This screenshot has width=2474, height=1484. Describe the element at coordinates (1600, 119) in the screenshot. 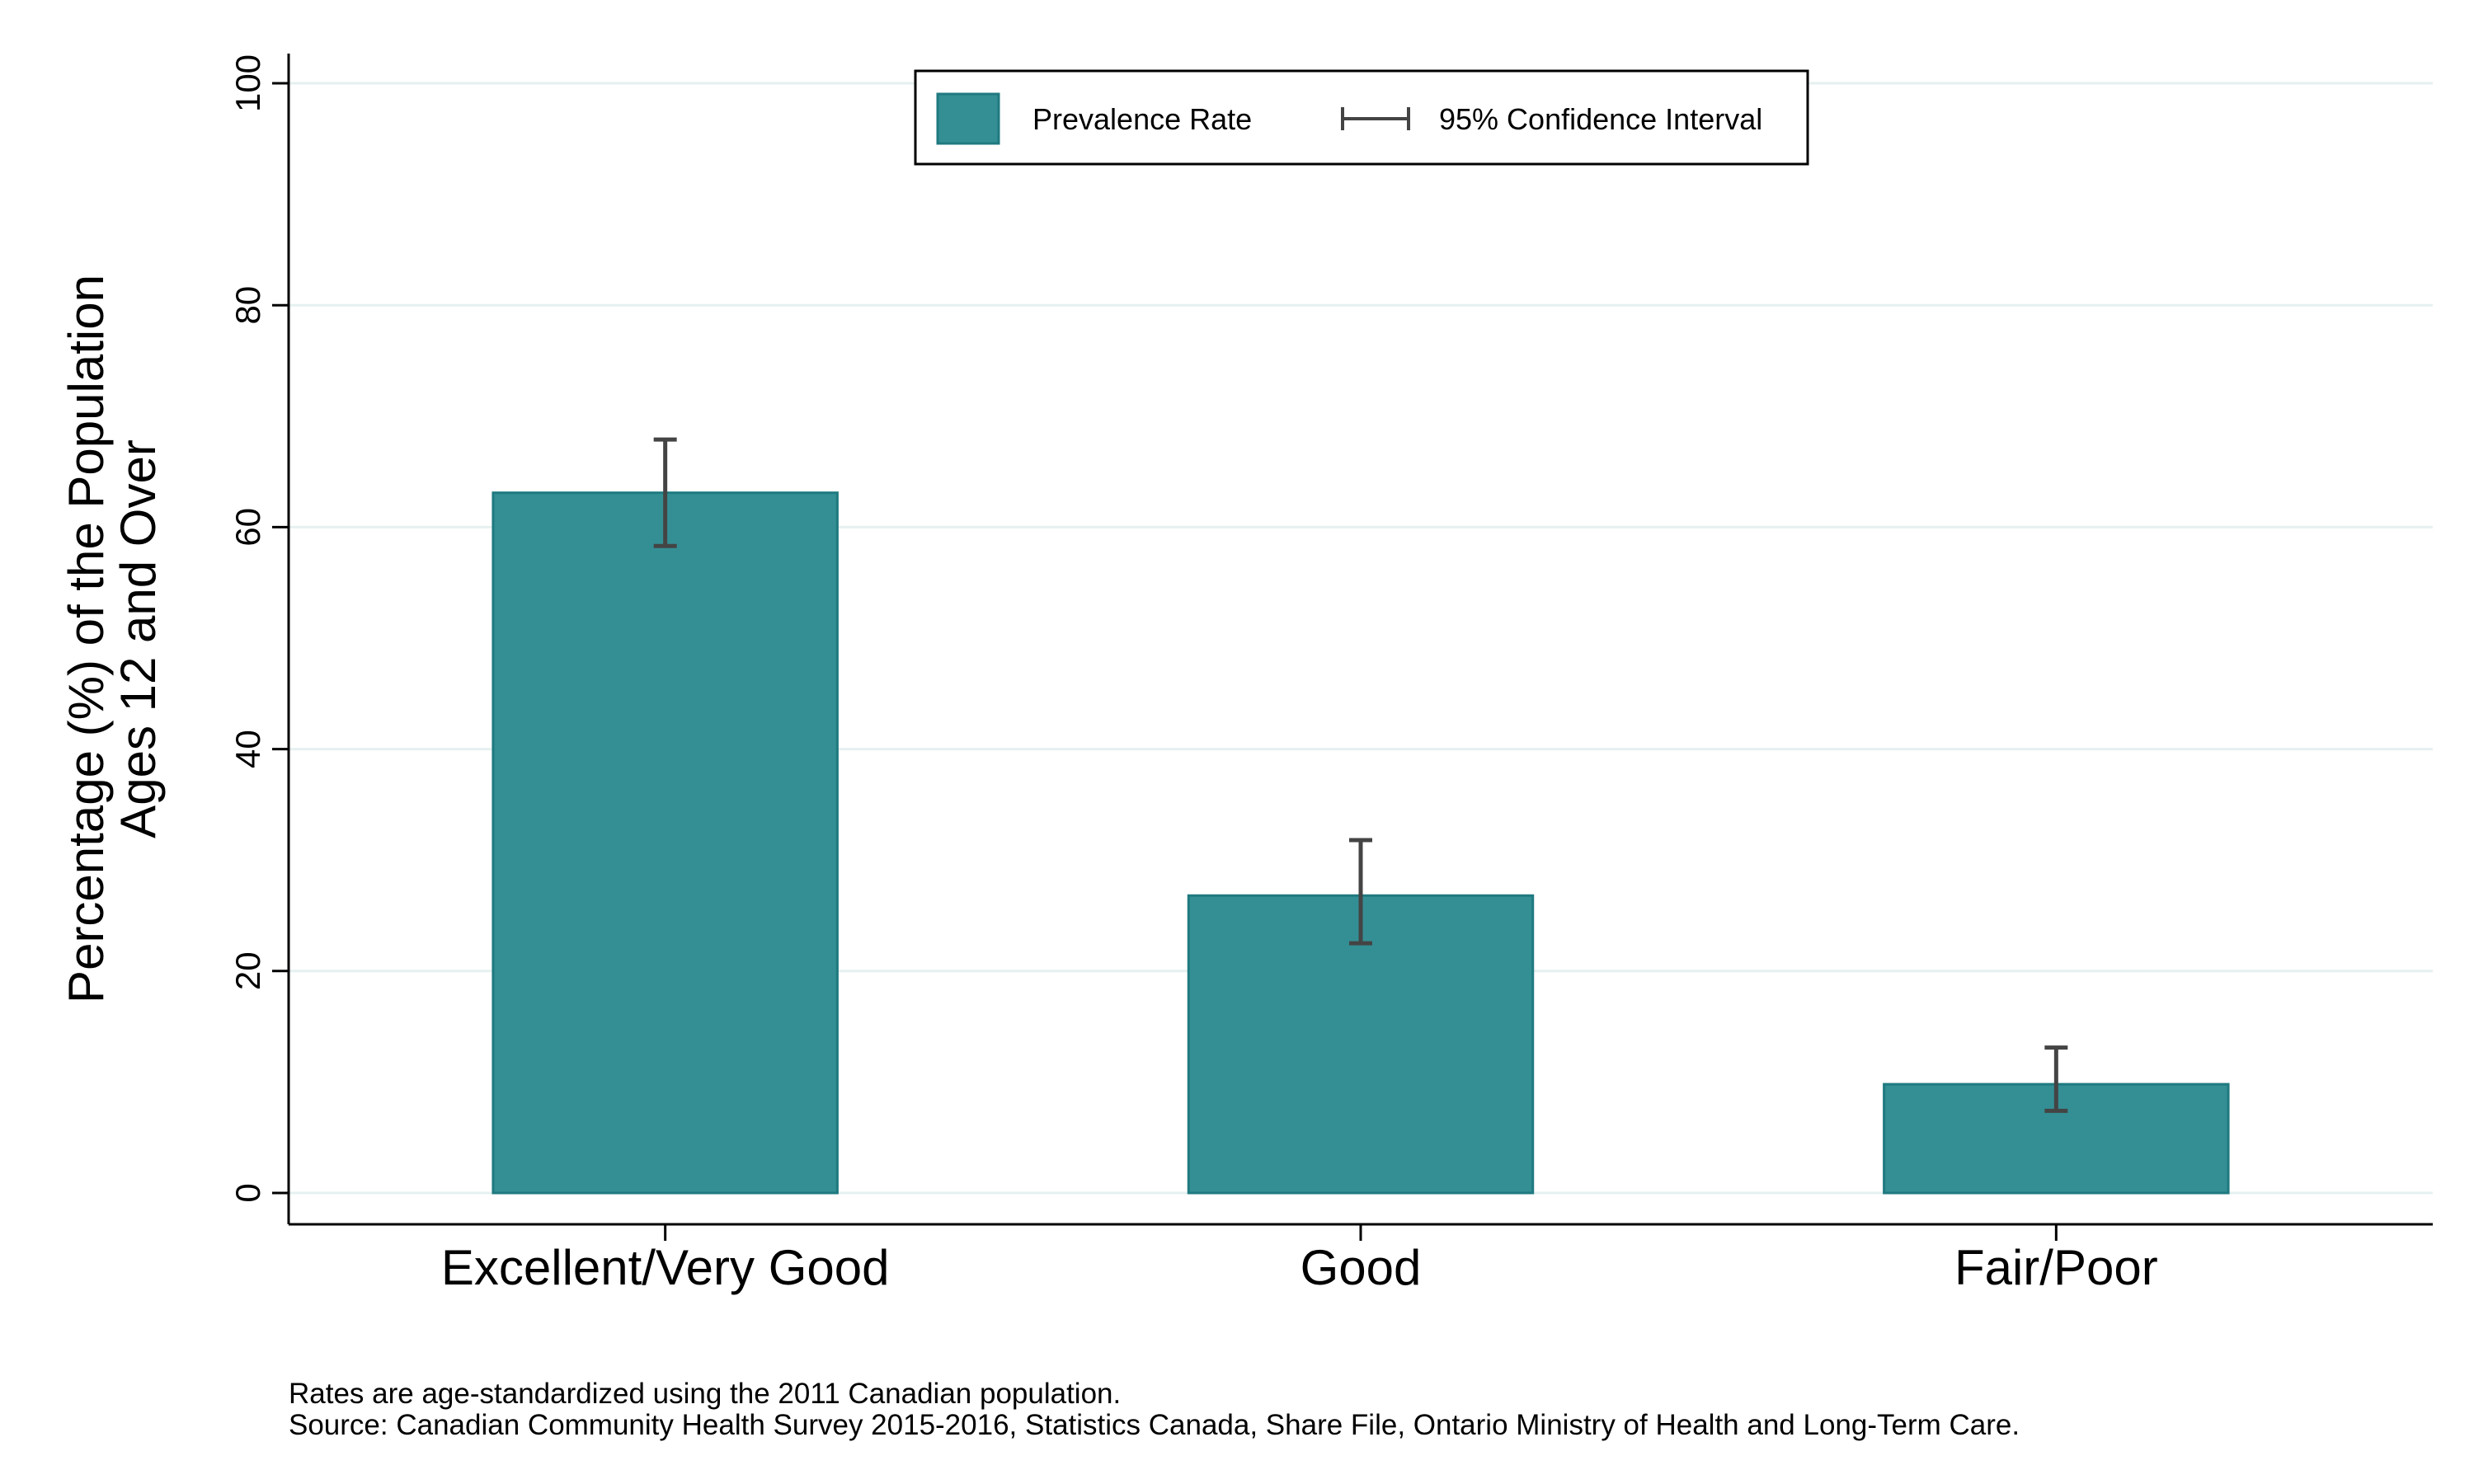

I see `legend-ci-label: 95% Confidence Interval` at that location.